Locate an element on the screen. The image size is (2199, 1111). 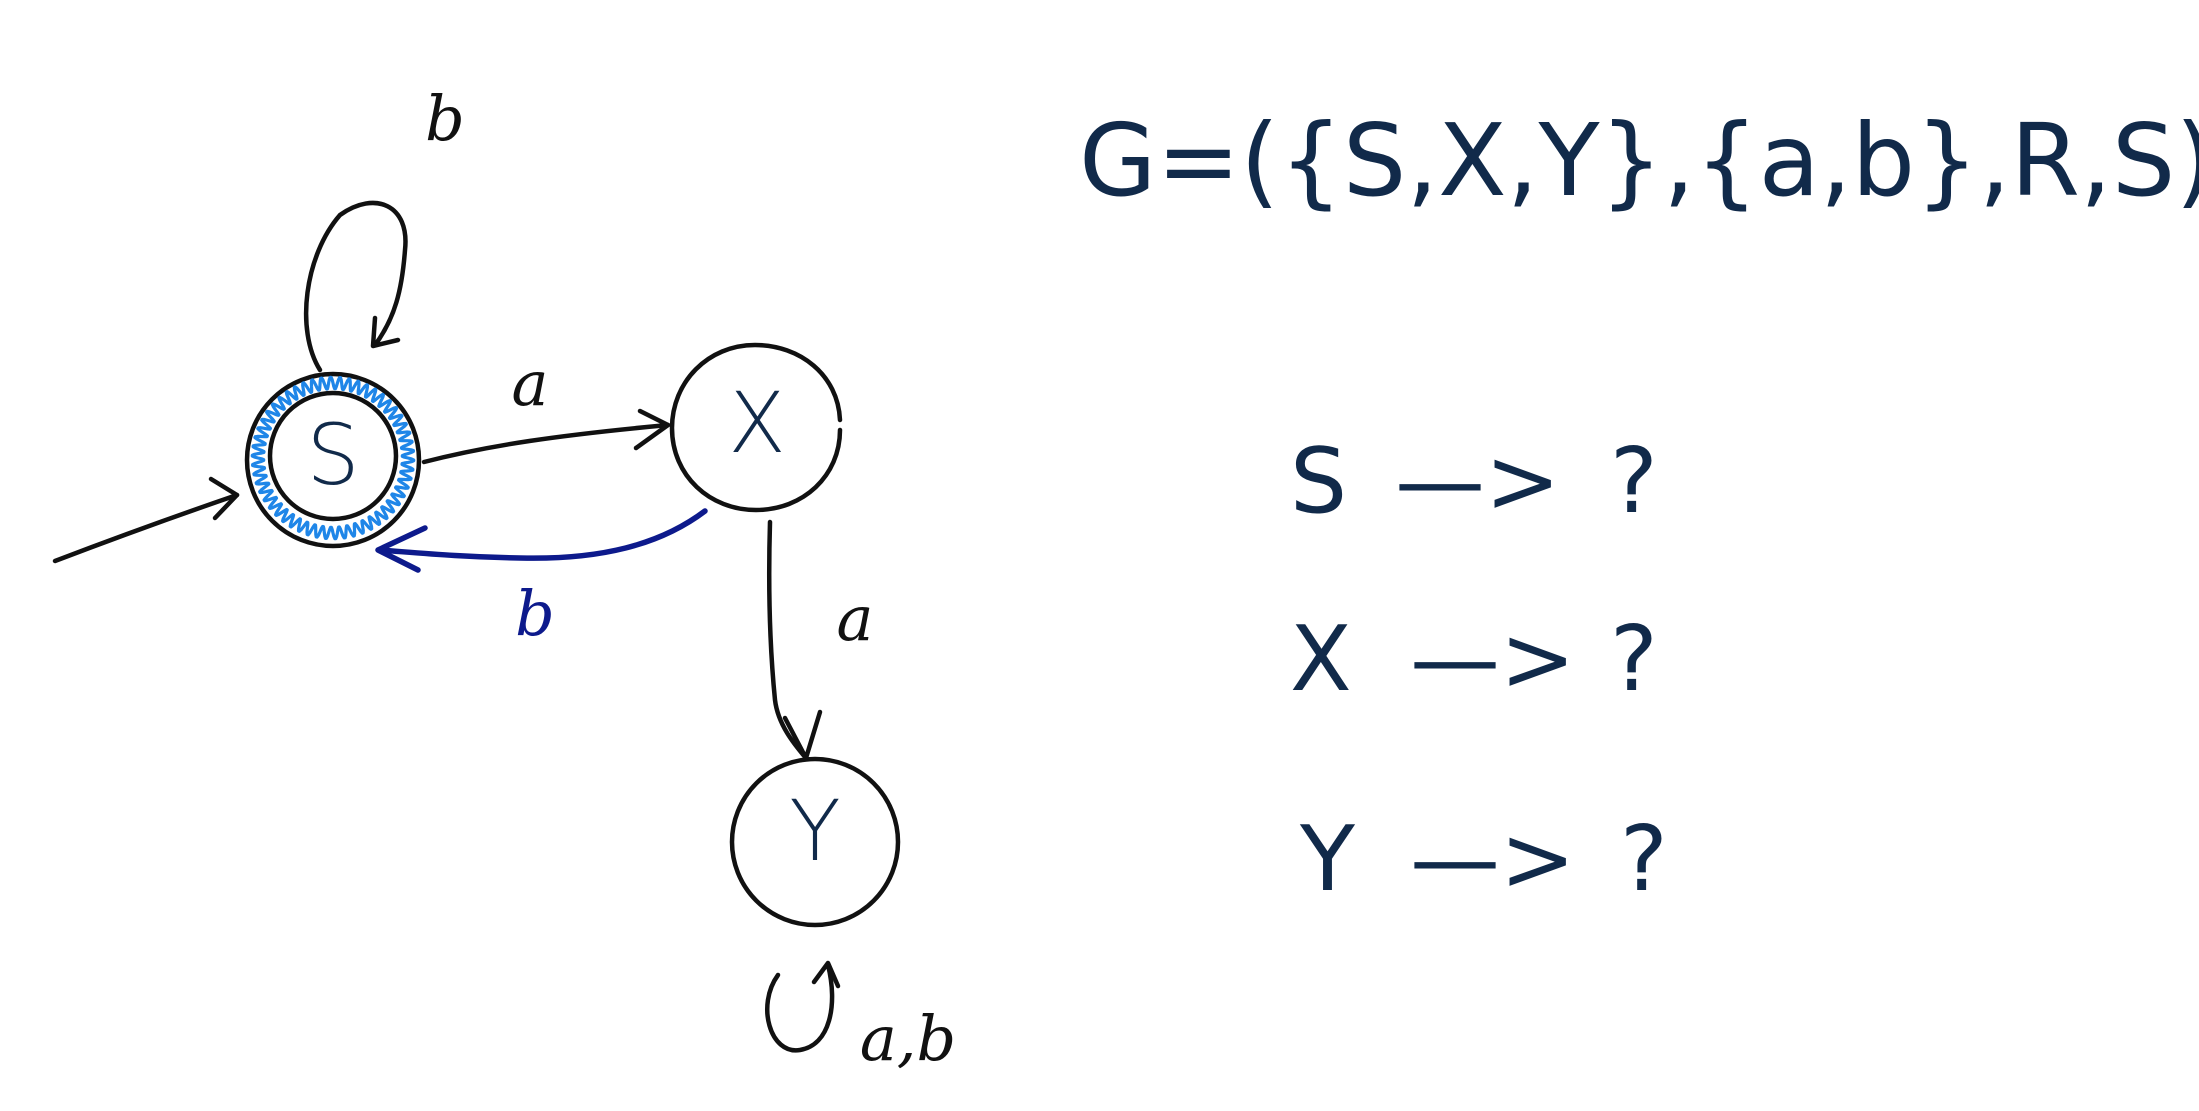
state-s-inner-circle is located at coordinates (333, 456).